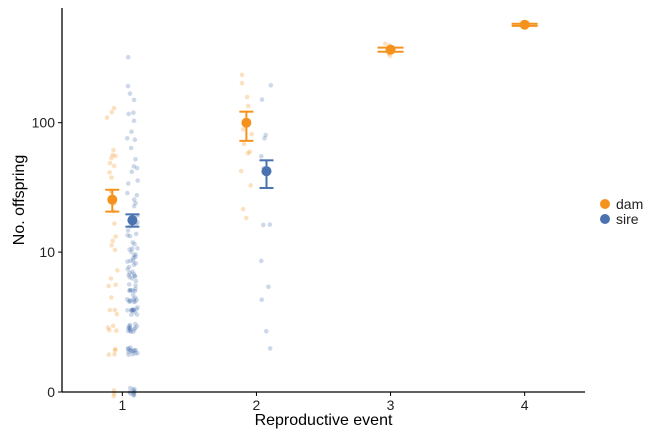 The image size is (657, 436). I want to click on y-axis-label: No. offspring, so click(19, 200).